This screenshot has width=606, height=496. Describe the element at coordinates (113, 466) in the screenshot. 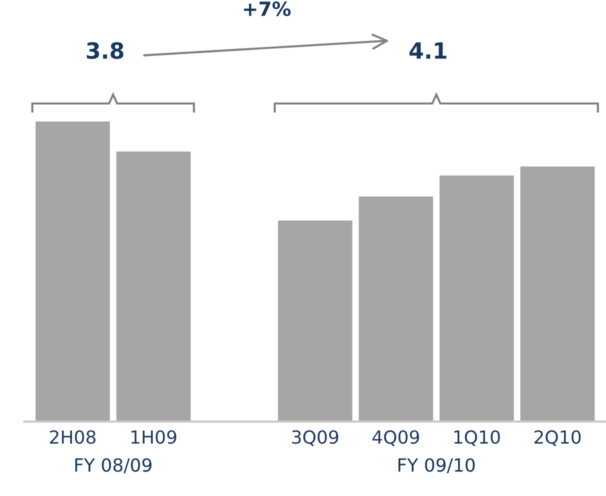

I see `text: FY 08/09` at that location.